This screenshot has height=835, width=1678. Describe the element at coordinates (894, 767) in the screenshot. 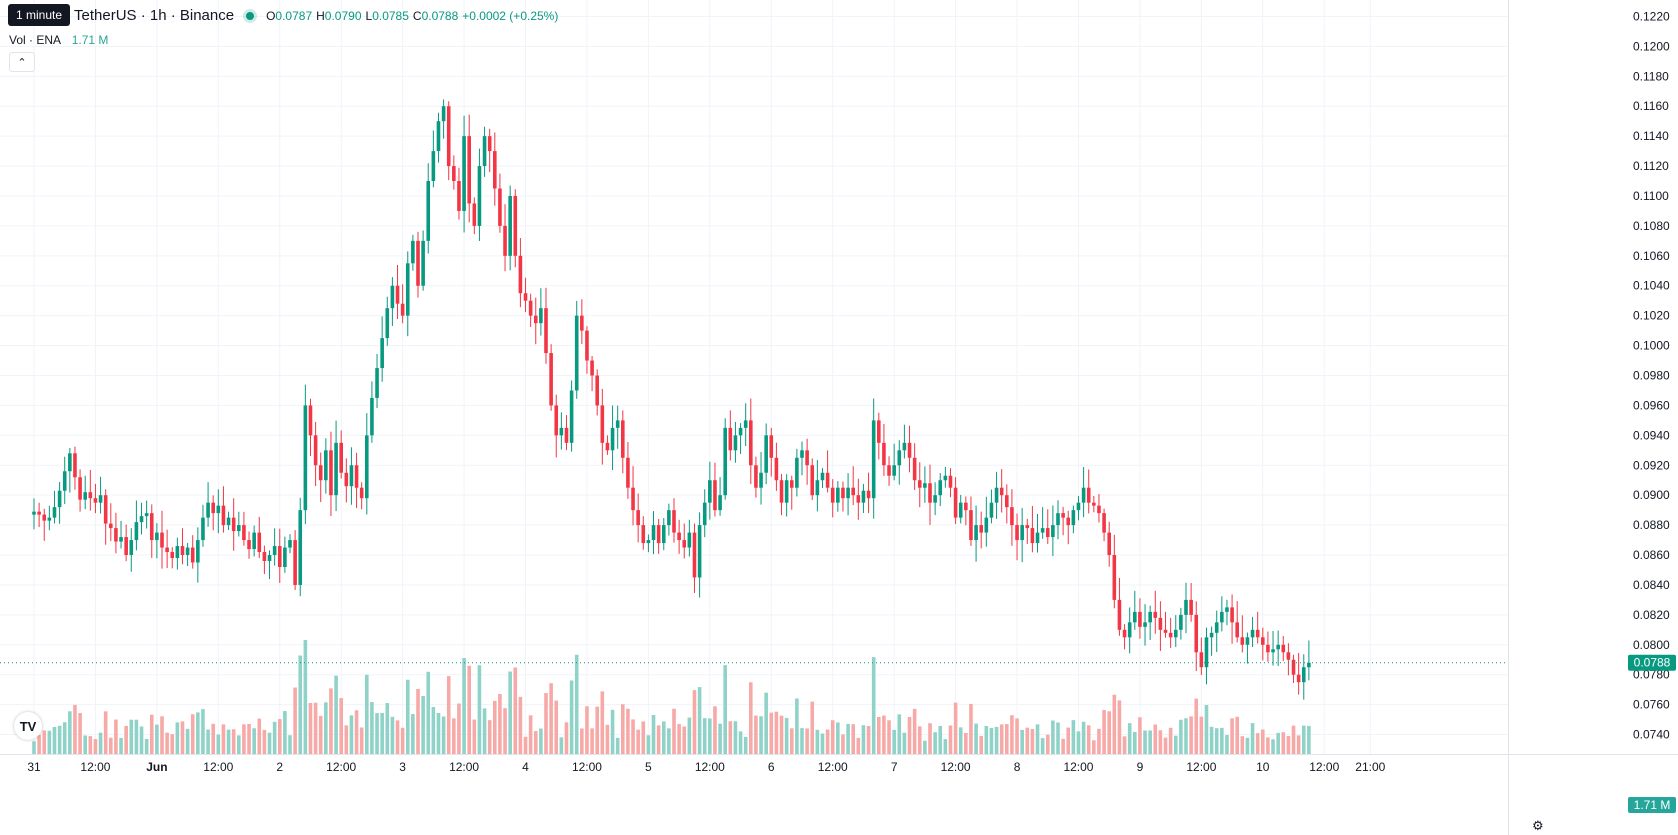

I see `time-tick-label: 7` at that location.